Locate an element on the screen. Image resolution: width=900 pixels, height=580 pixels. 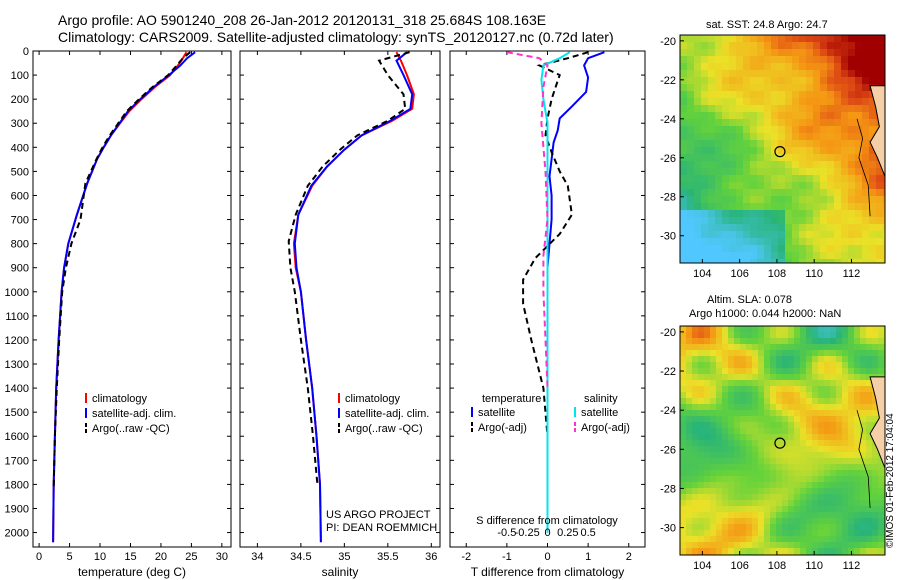
x-tick-label: 0 is located at coordinates (547, 557).